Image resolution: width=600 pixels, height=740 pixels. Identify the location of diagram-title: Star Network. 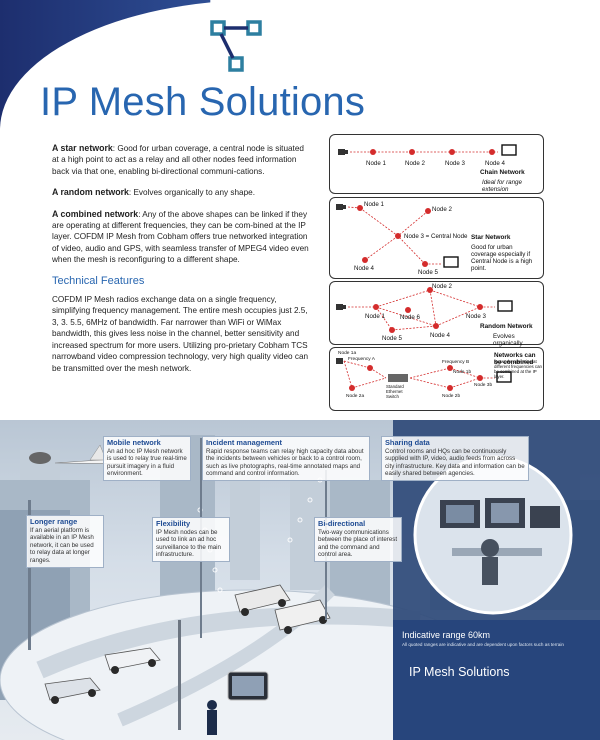
(491, 237).